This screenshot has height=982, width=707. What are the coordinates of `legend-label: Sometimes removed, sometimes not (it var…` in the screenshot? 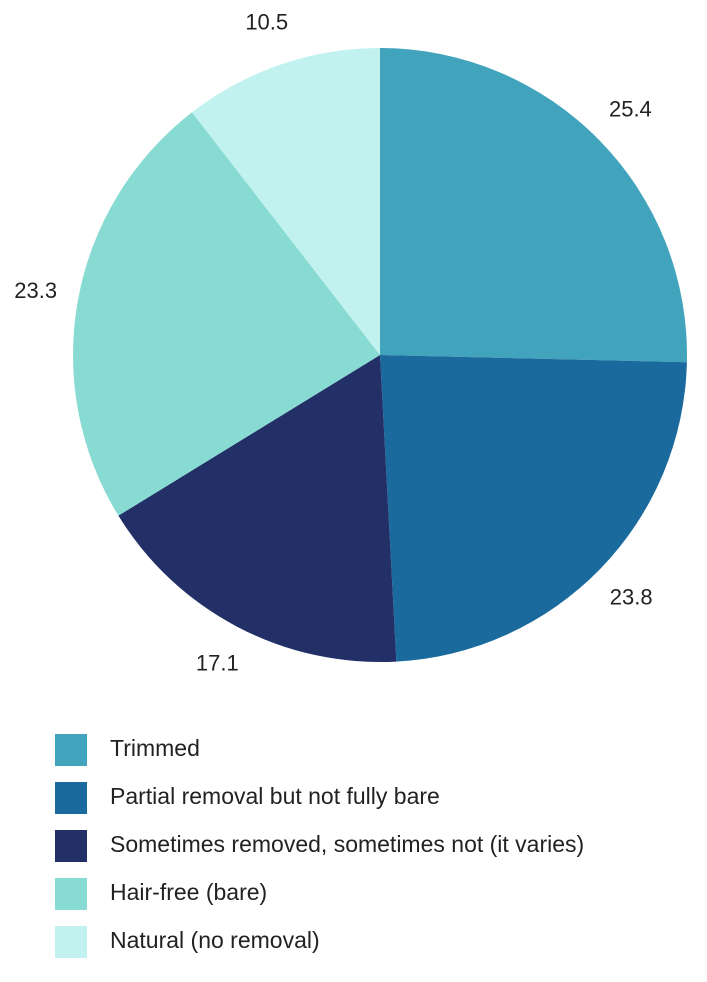 It's located at (347, 844).